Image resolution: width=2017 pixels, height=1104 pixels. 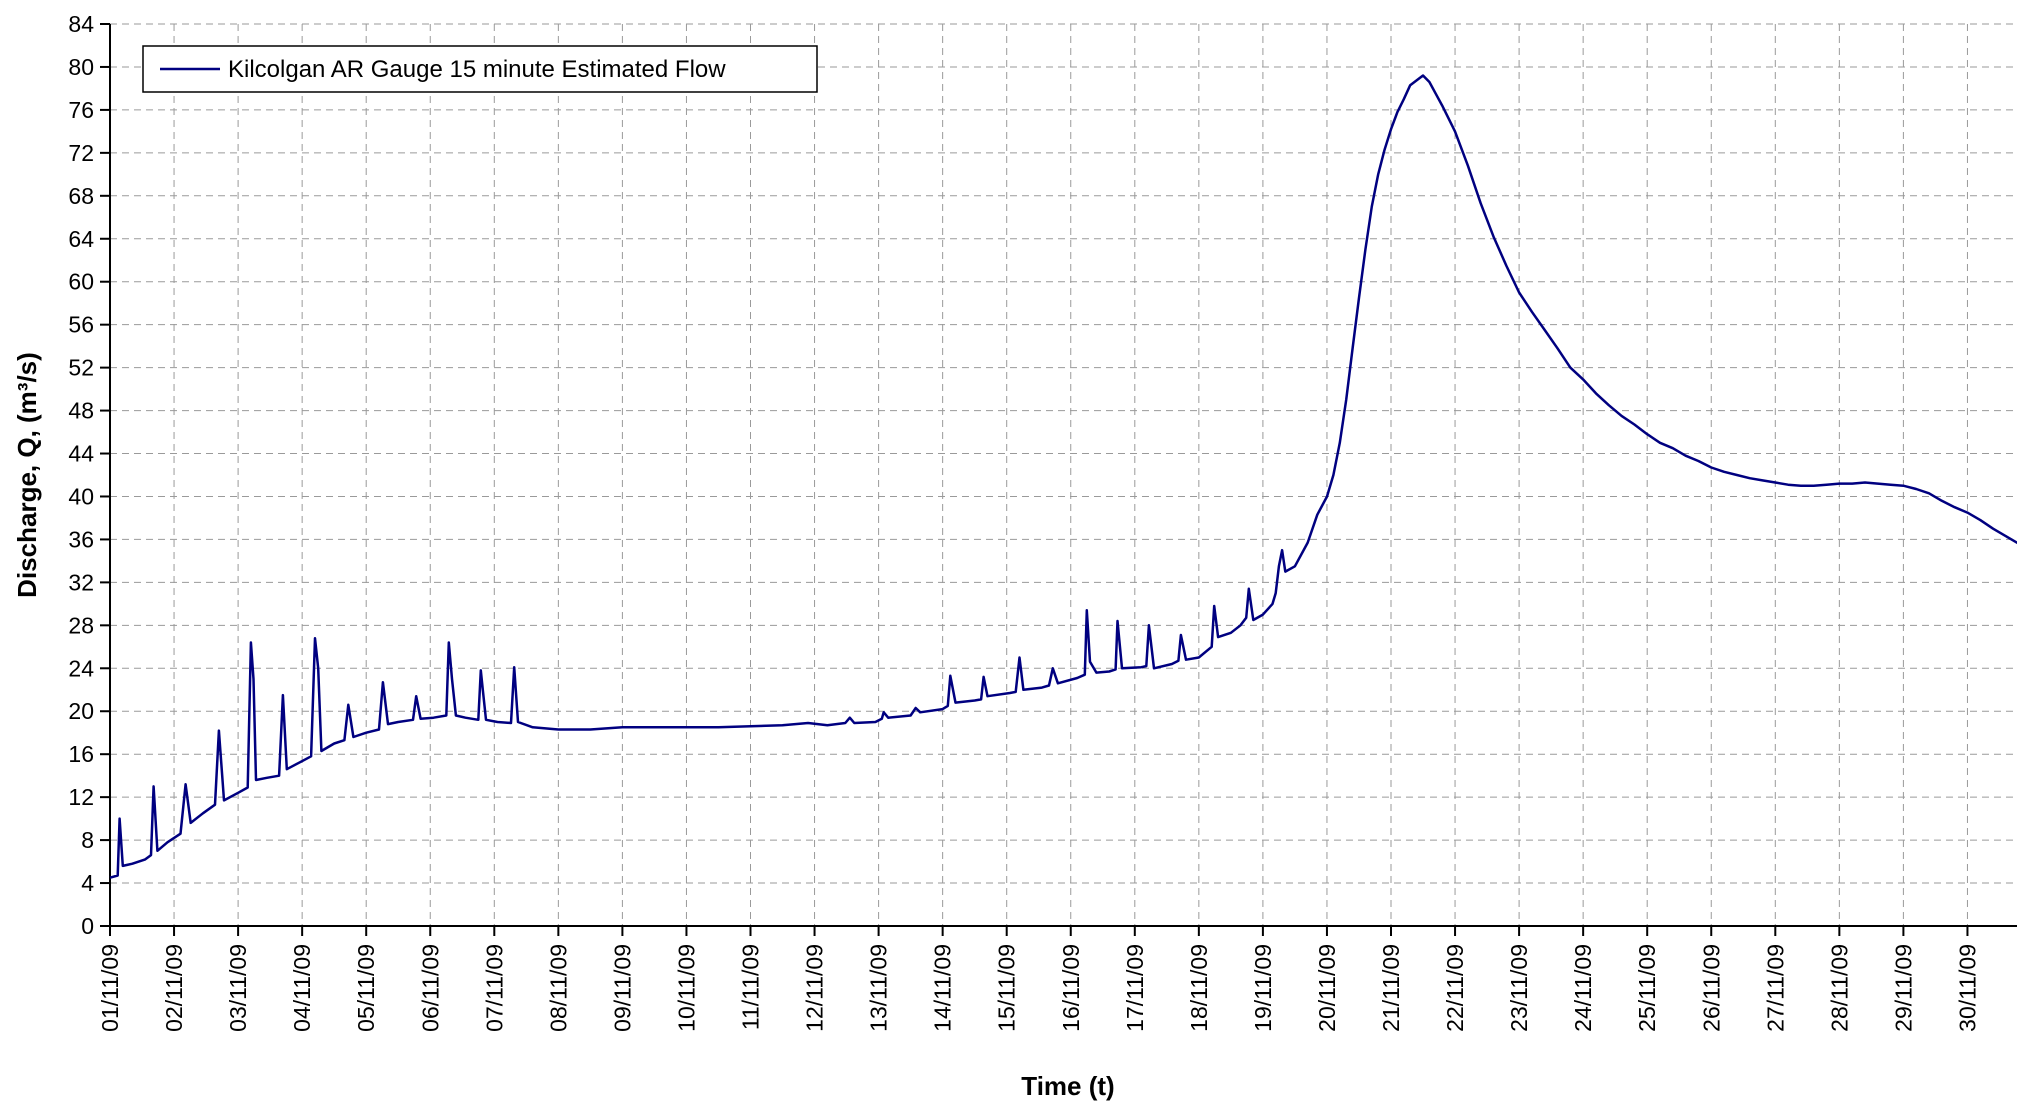 I want to click on y-tick-label: 16, so click(x=81, y=754).